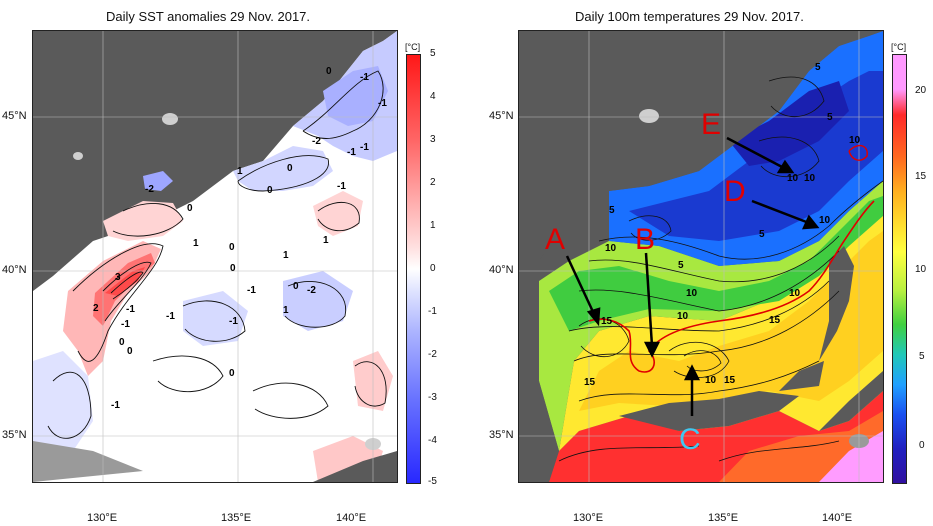 Image resolution: width=933 pixels, height=526 pixels. I want to click on marker-label-c: C, so click(690, 439).